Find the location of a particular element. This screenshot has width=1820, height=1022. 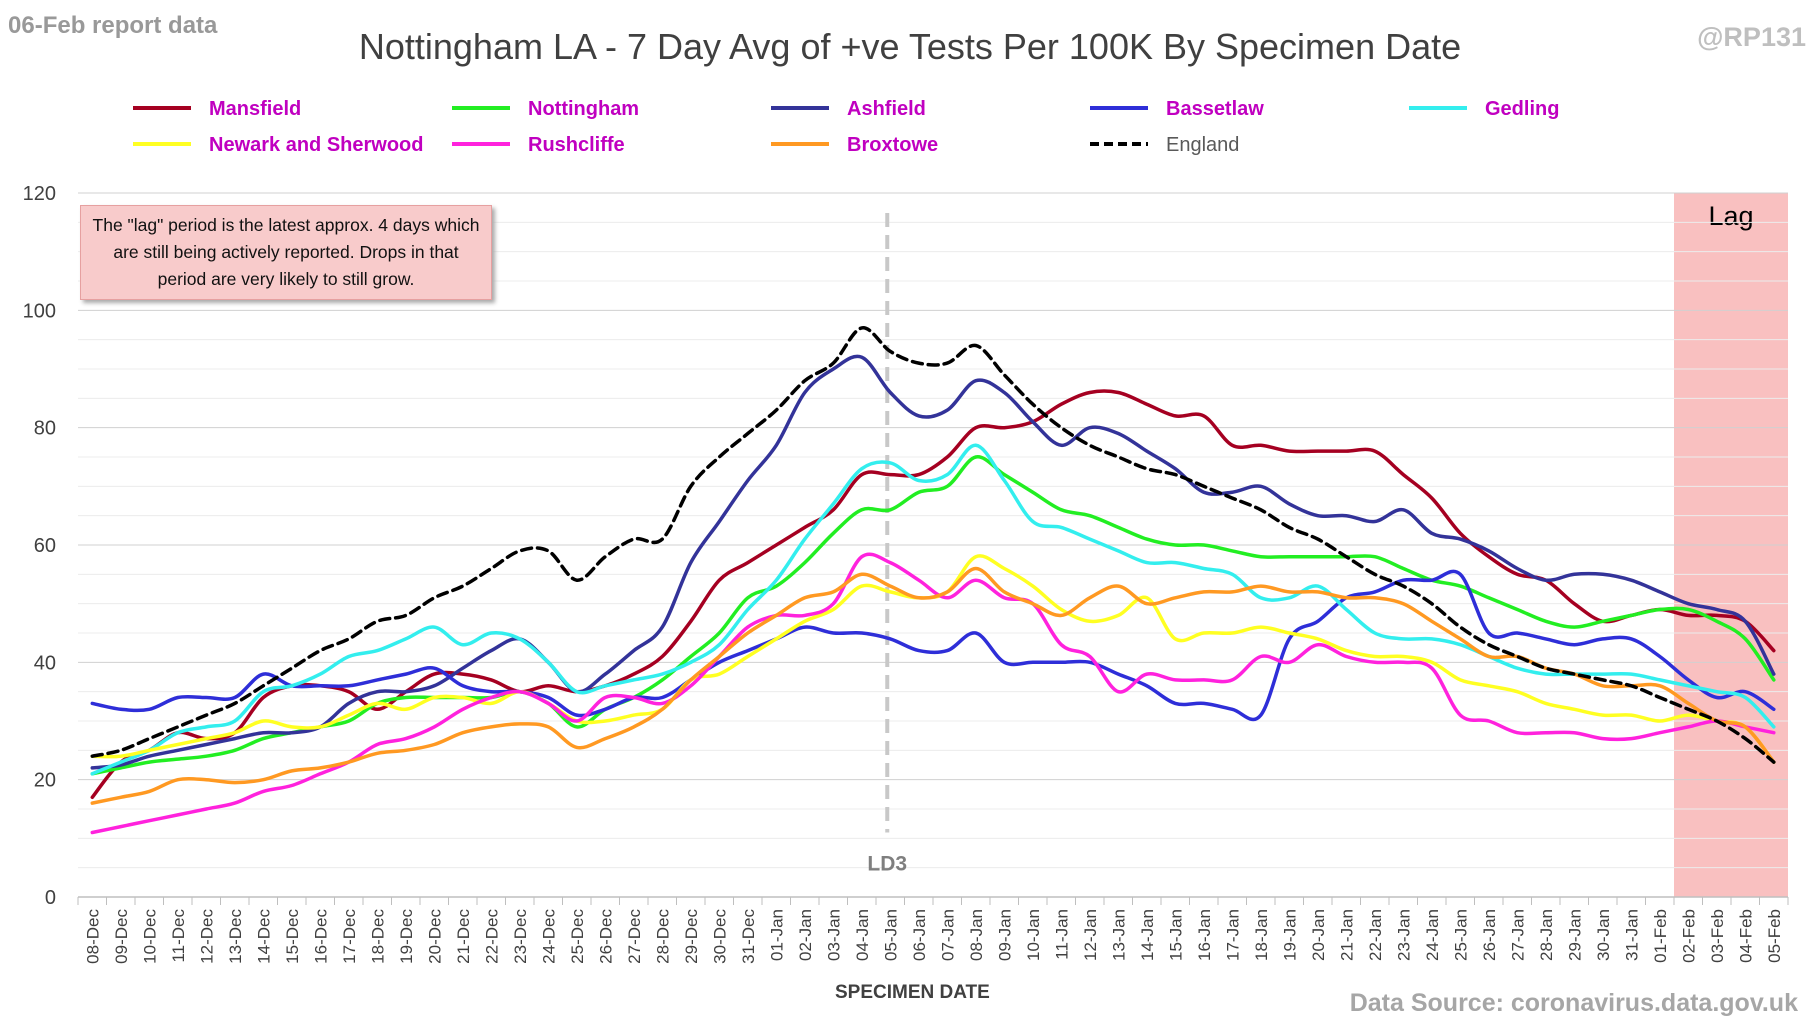

x-tick-label: 19-Dec is located at coordinates (406, 936).